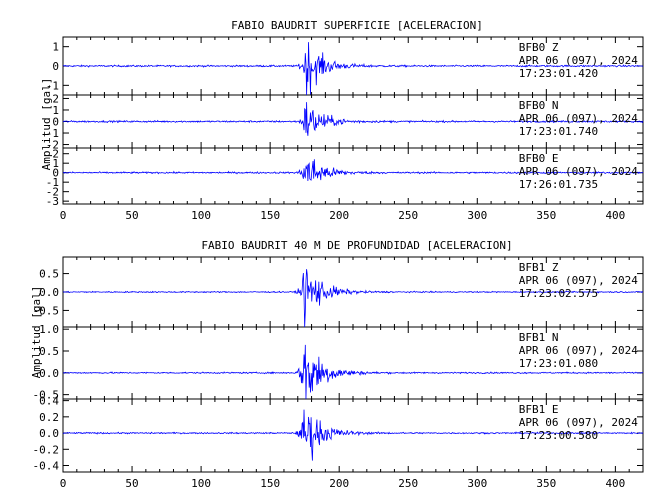 The width and height of the screenshot is (650, 500). What do you see at coordinates (558, 435) in the screenshot?
I see `time-label: 17:23:00.580` at bounding box center [558, 435].